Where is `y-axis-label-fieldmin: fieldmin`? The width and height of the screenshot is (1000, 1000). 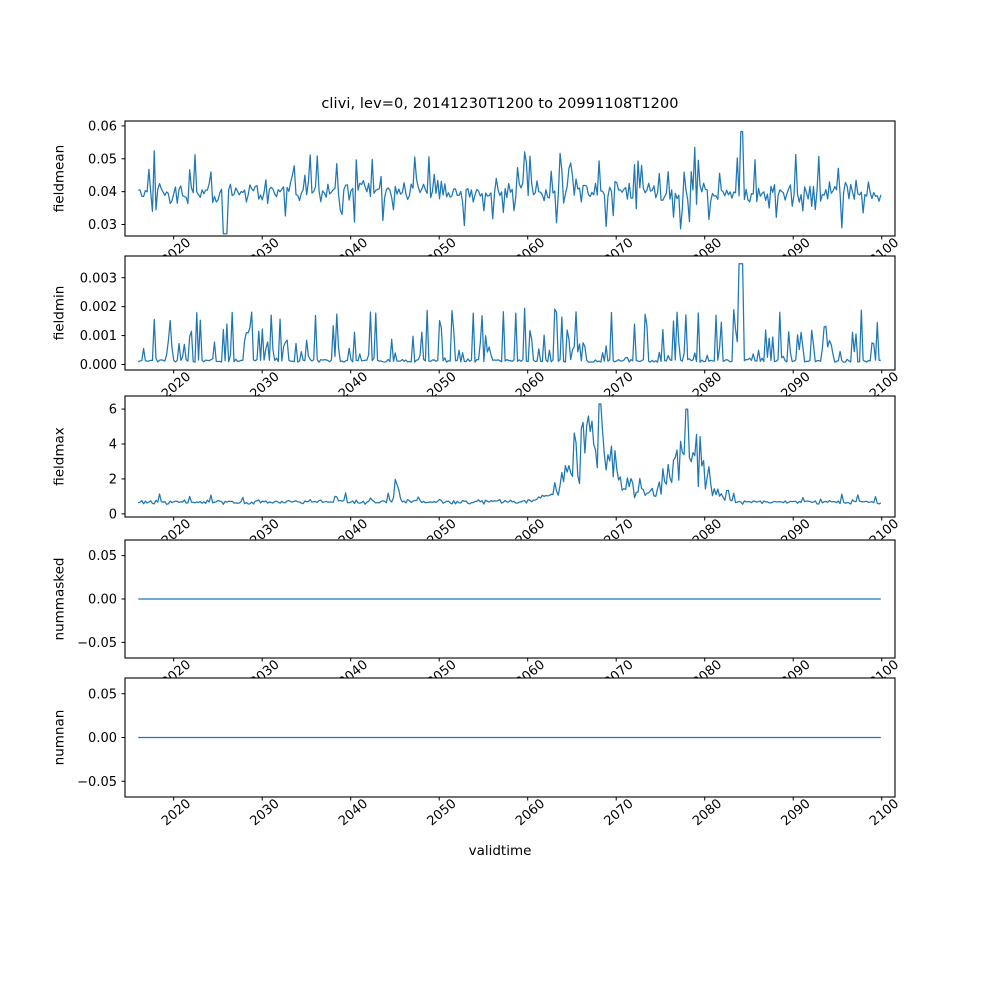 y-axis-label-fieldmin: fieldmin is located at coordinates (60, 313).